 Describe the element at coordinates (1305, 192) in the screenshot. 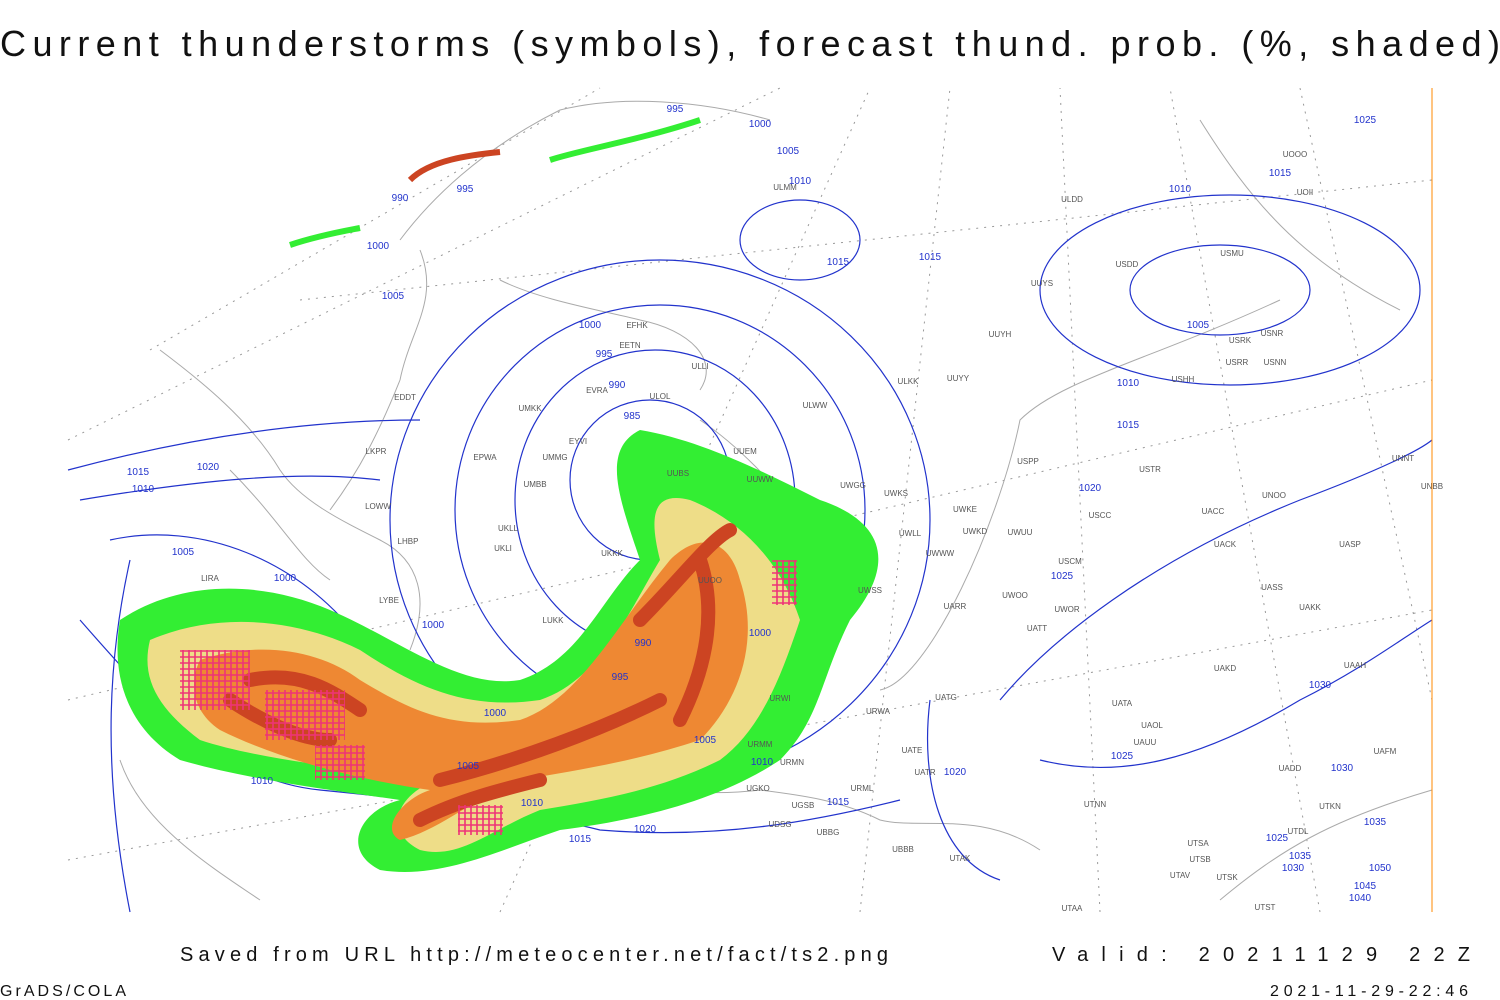

I see `station-code: UOII` at that location.